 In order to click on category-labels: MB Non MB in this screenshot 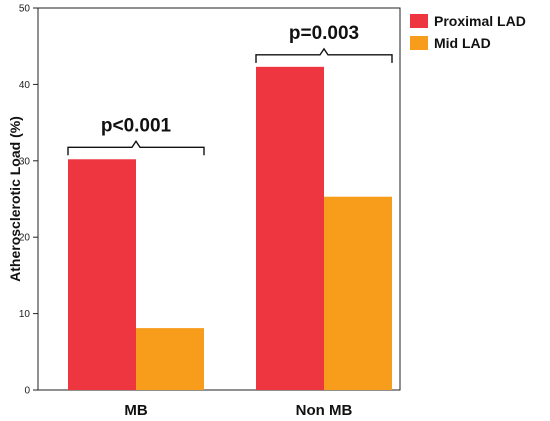, I will do `click(238, 410)`.